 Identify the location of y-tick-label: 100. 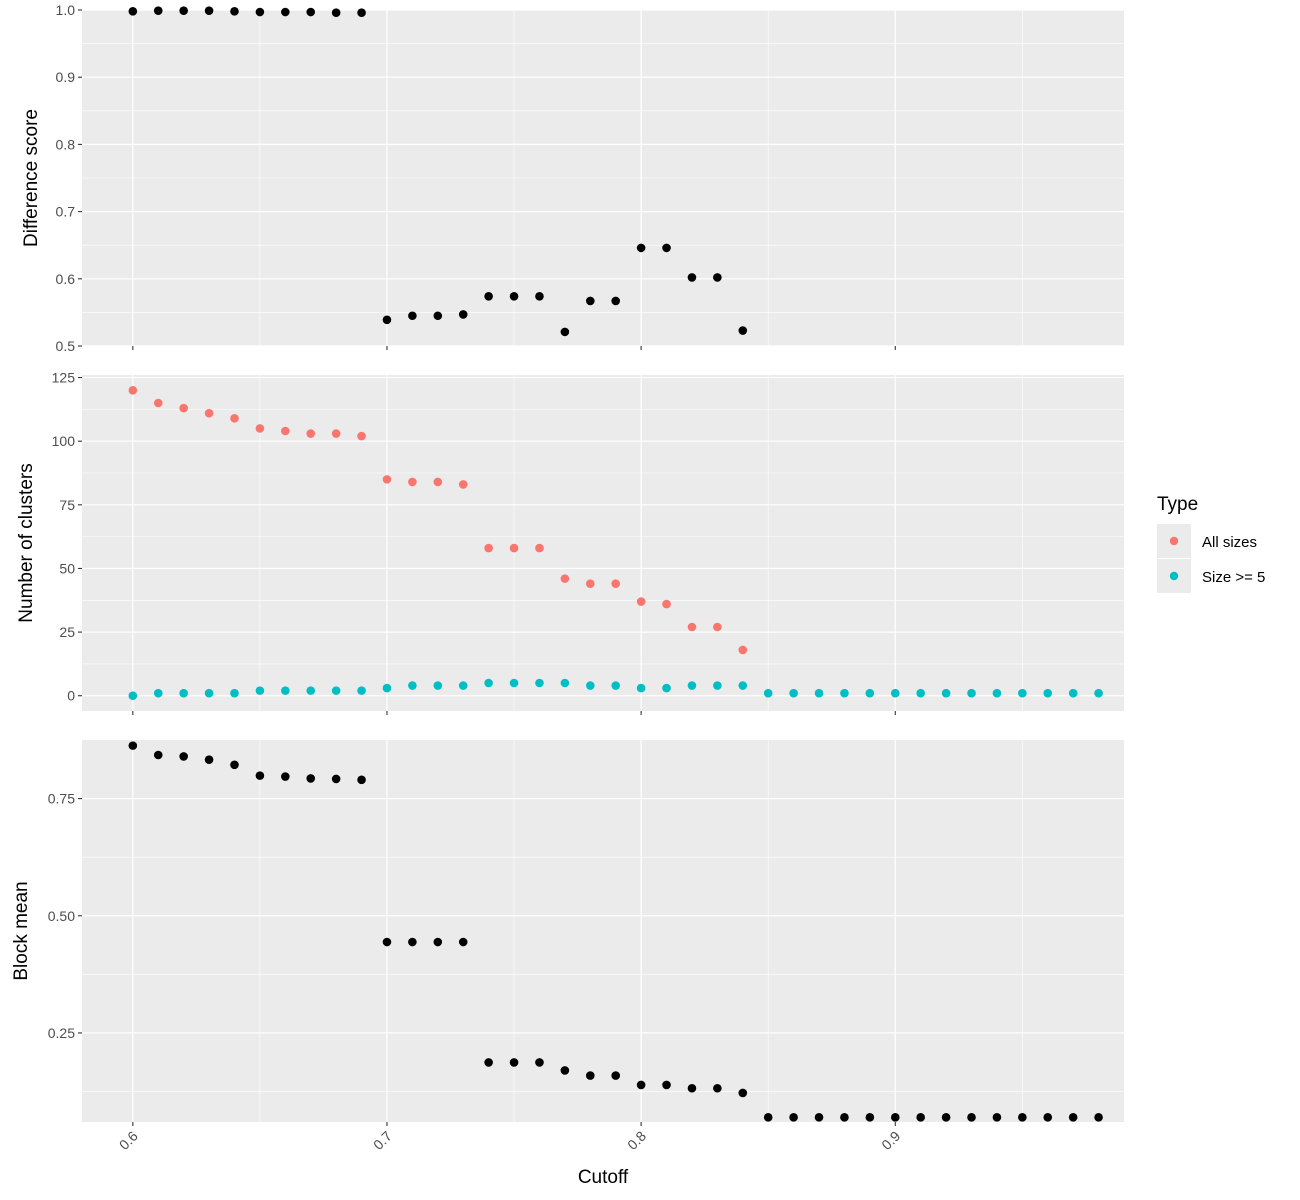
(64, 441).